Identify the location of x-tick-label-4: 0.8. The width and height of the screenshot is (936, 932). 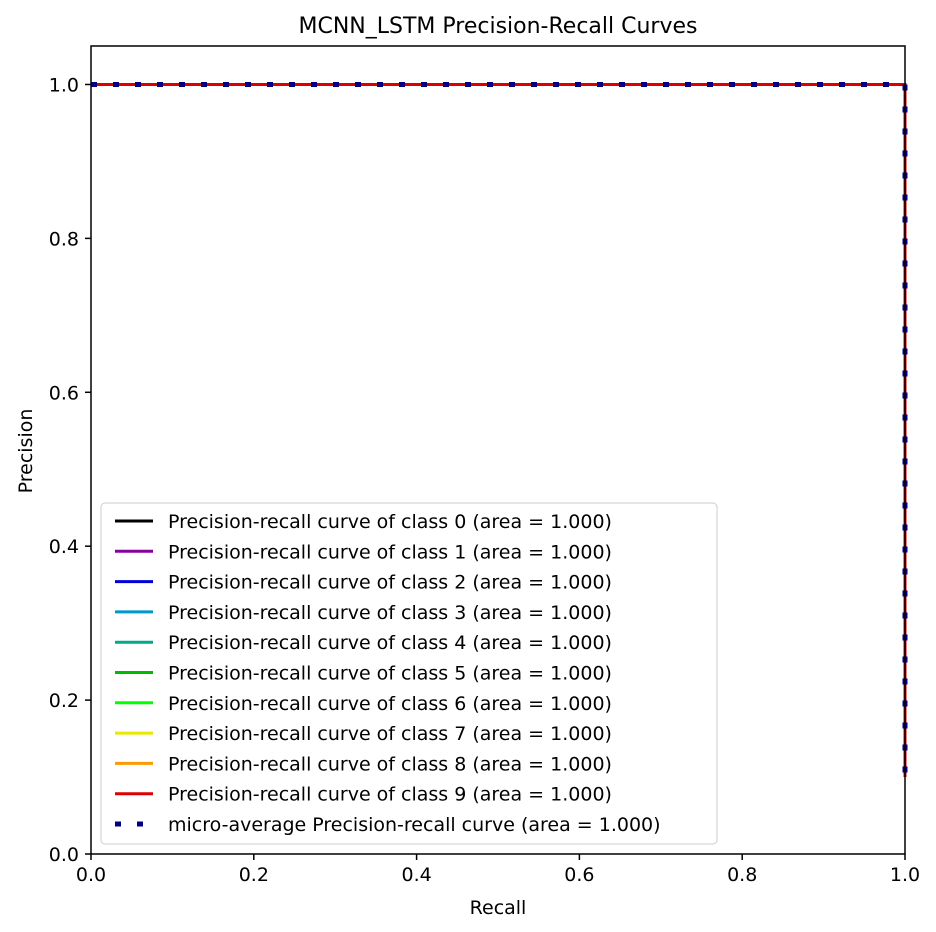
(742, 875).